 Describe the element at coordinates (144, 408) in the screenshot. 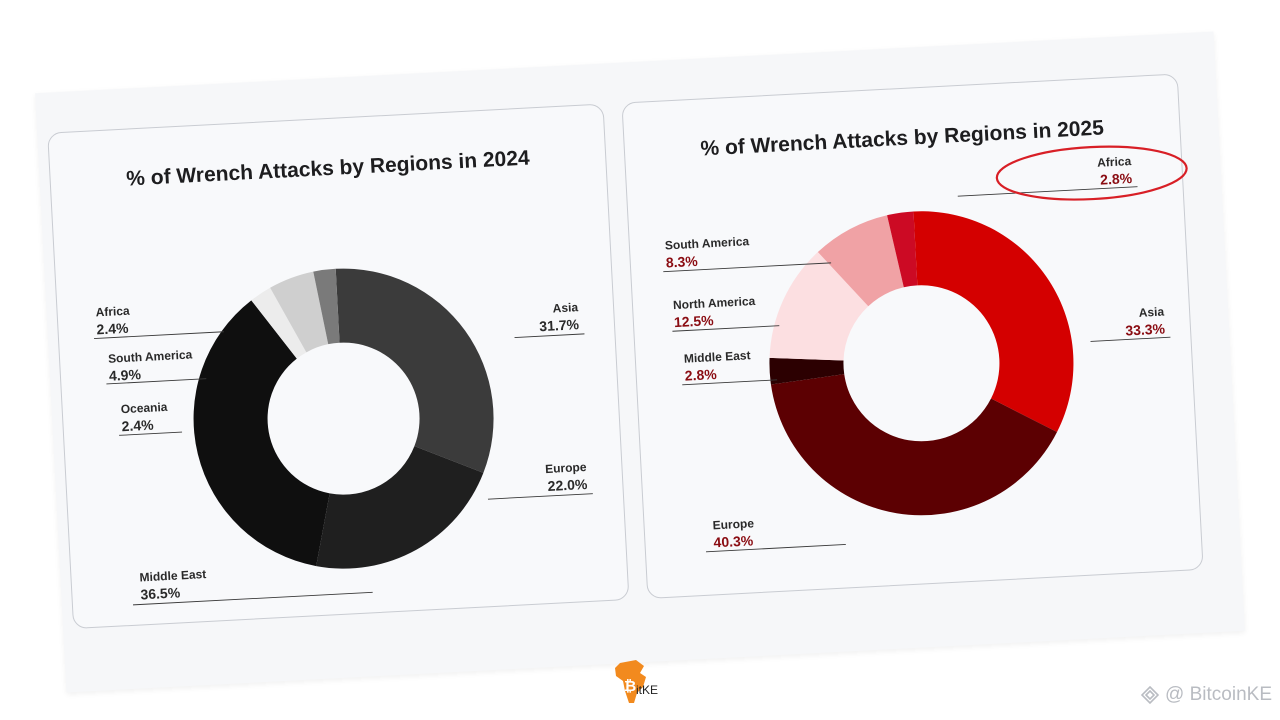

I see `label-name-oceania: Oceania` at that location.